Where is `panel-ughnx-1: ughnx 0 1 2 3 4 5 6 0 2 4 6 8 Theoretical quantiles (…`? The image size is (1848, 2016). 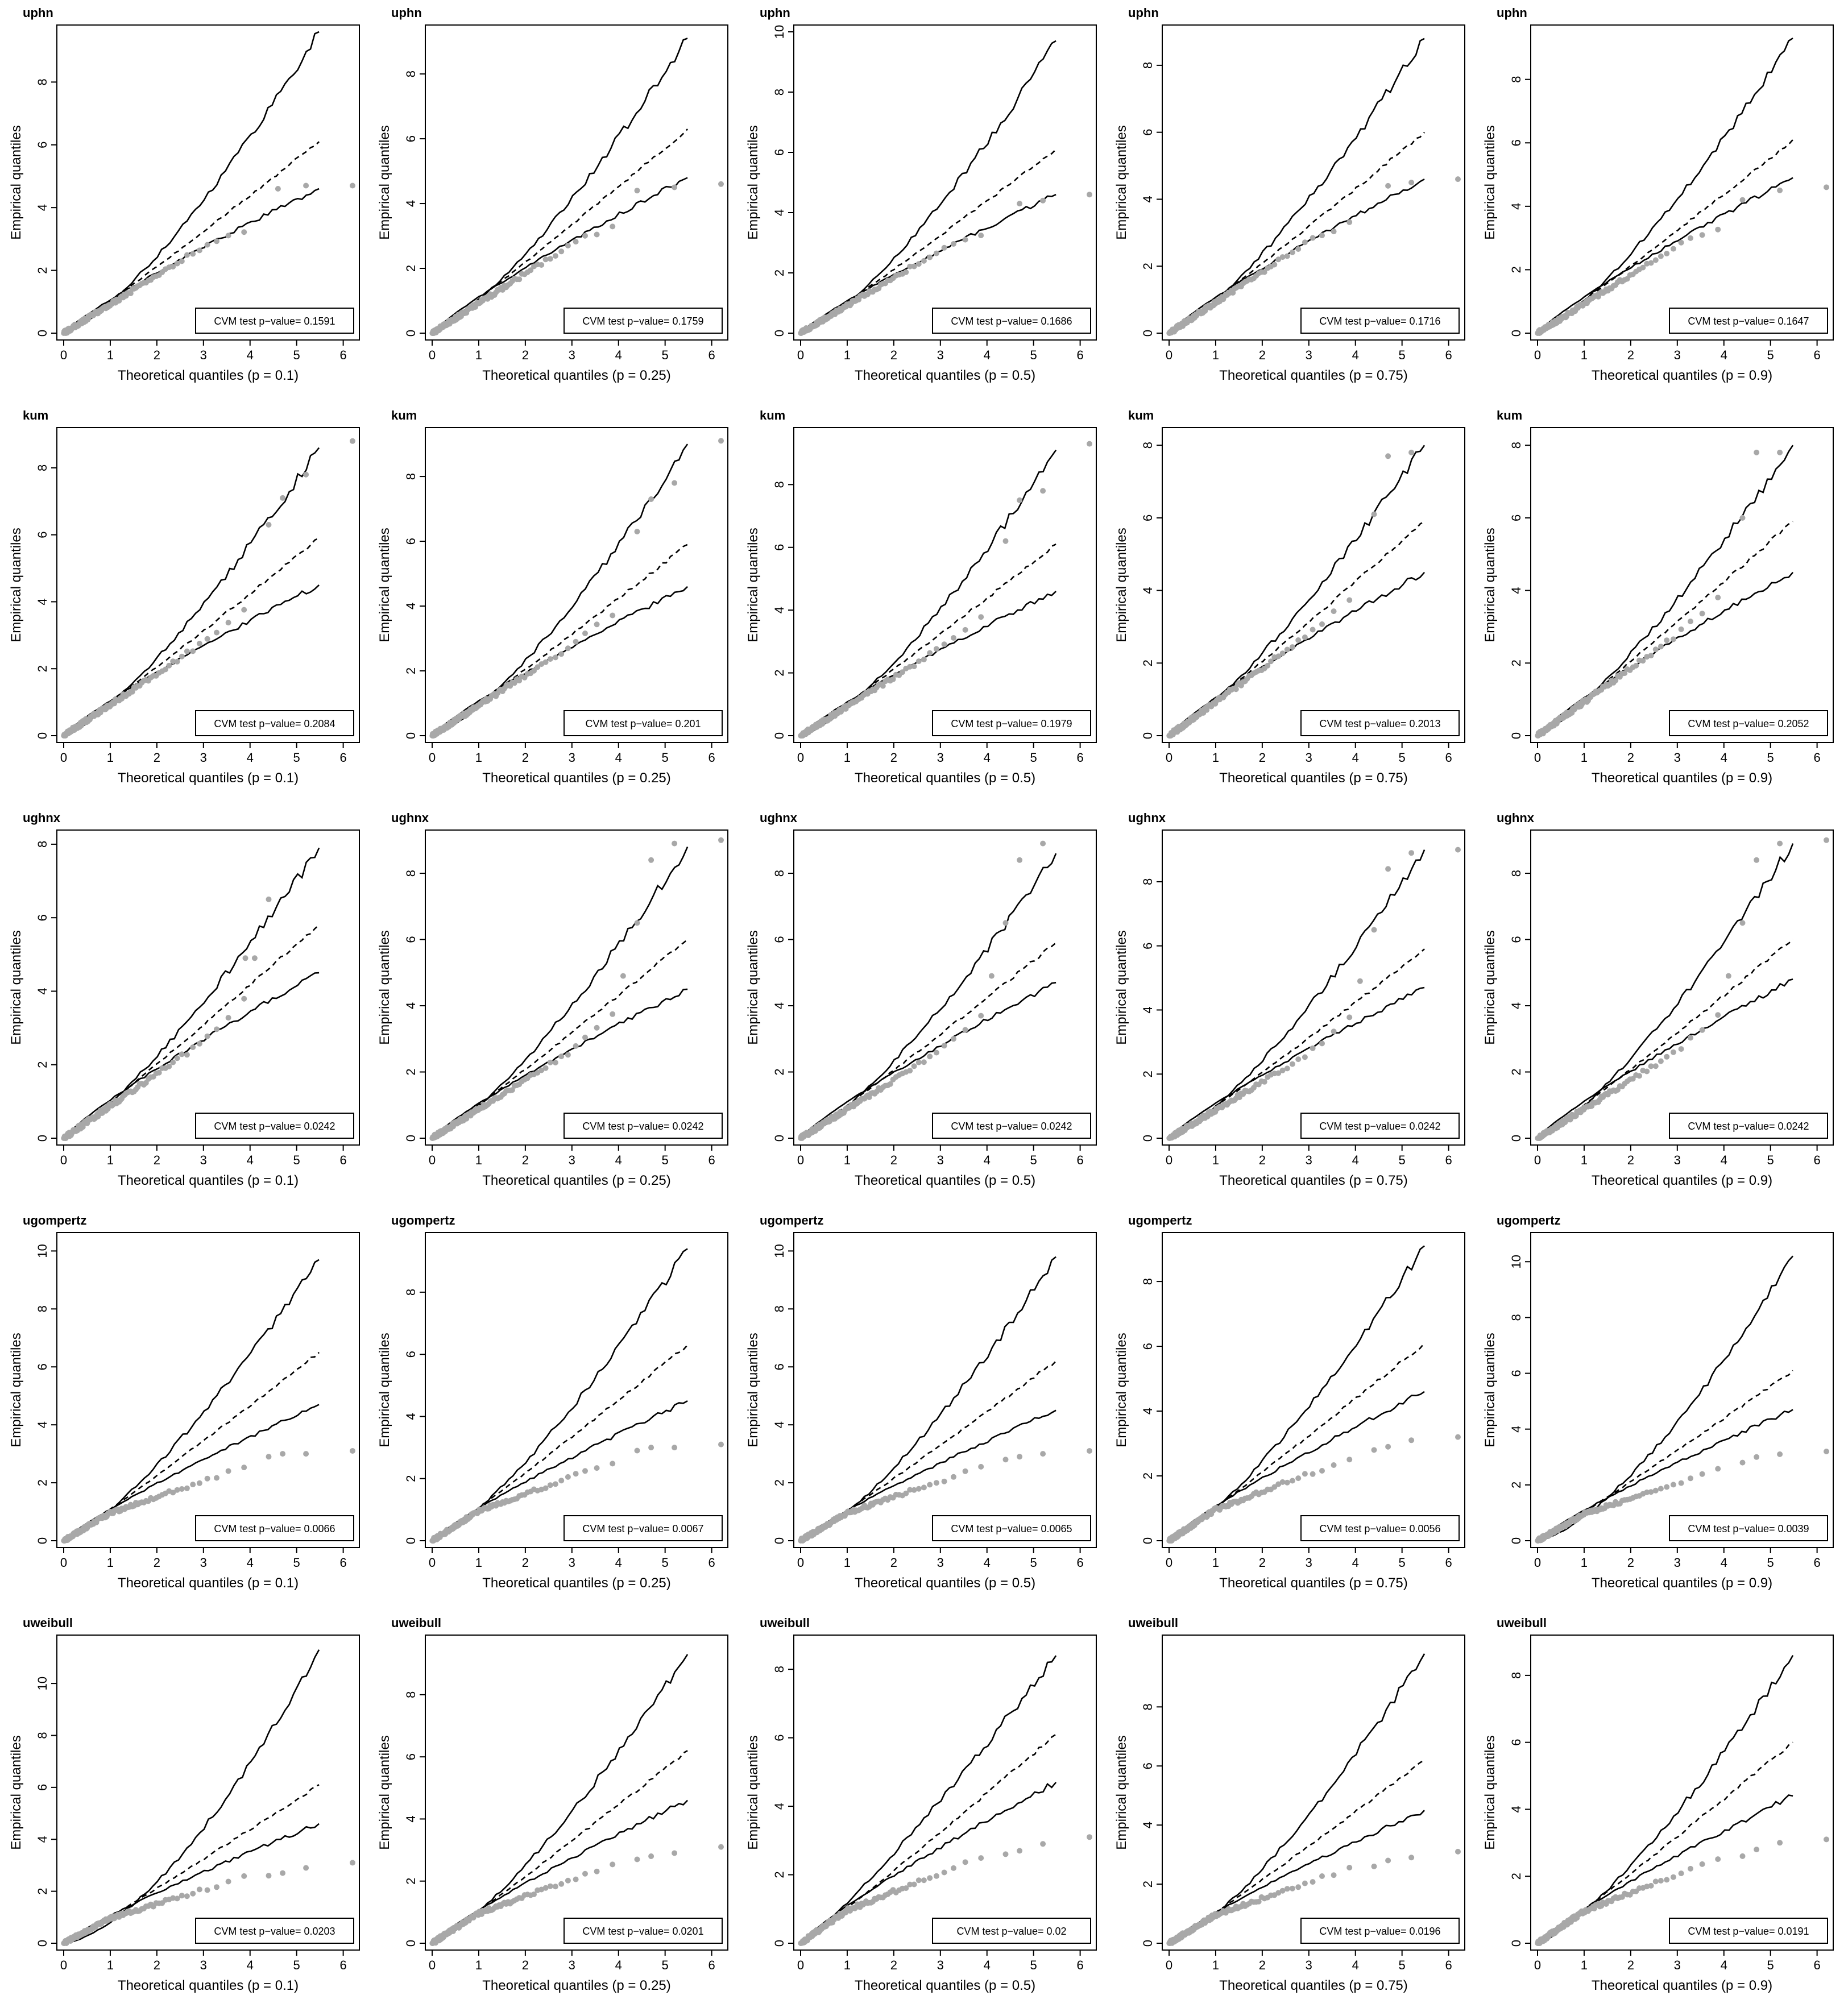
panel-ughnx-1: ughnx 0 1 2 3 4 5 6 0 2 4 6 8 Theoretical quantiles (… is located at coordinates (184, 999).